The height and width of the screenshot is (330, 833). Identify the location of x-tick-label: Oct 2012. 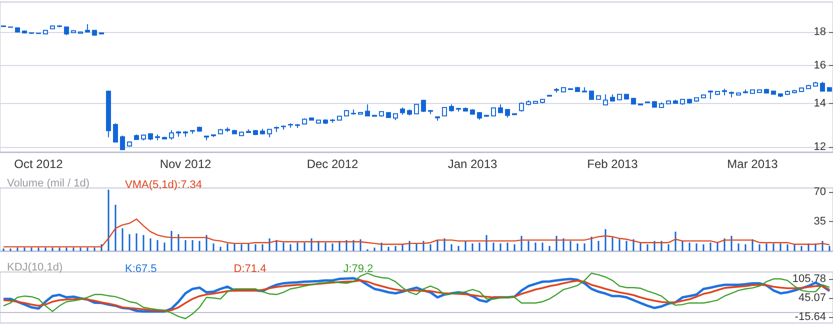
(39, 164).